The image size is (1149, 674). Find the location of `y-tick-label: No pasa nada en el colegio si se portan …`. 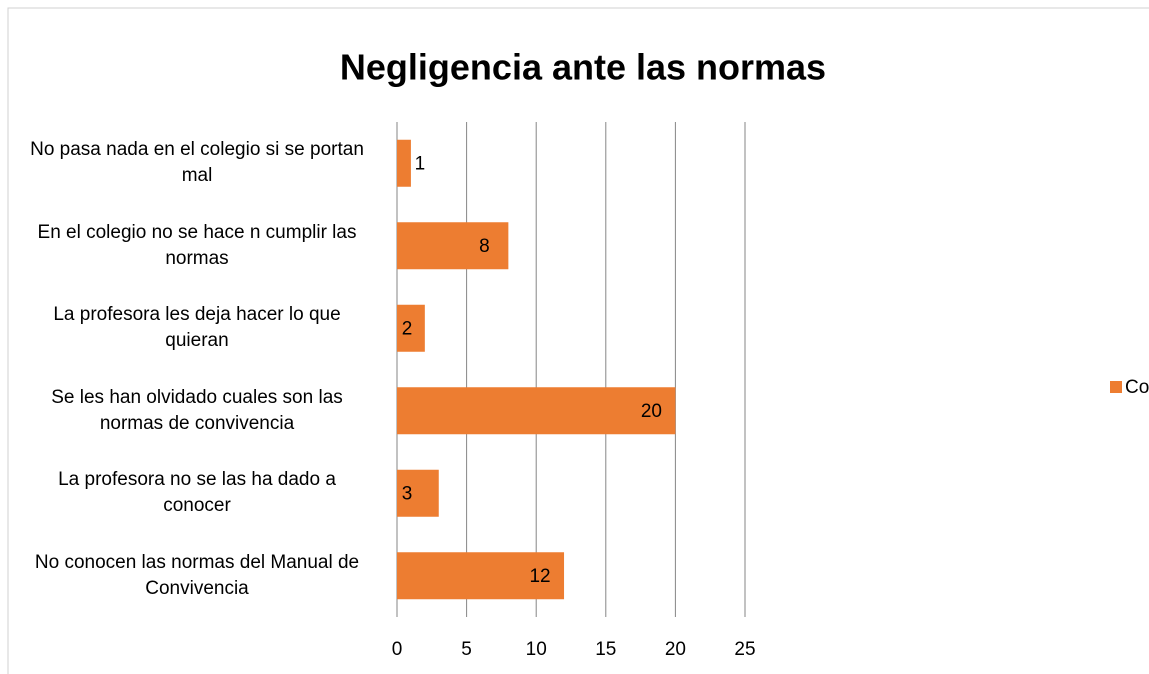

y-tick-label: No pasa nada en el colegio si se portan … is located at coordinates (197, 163).